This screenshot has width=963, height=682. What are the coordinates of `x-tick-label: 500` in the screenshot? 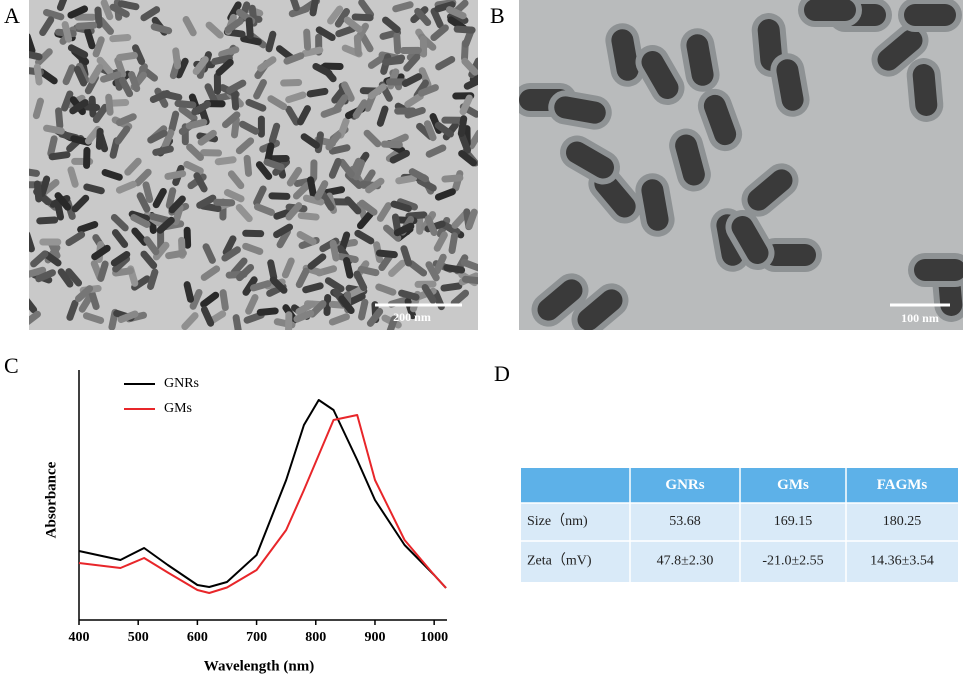 It's located at (138, 637).